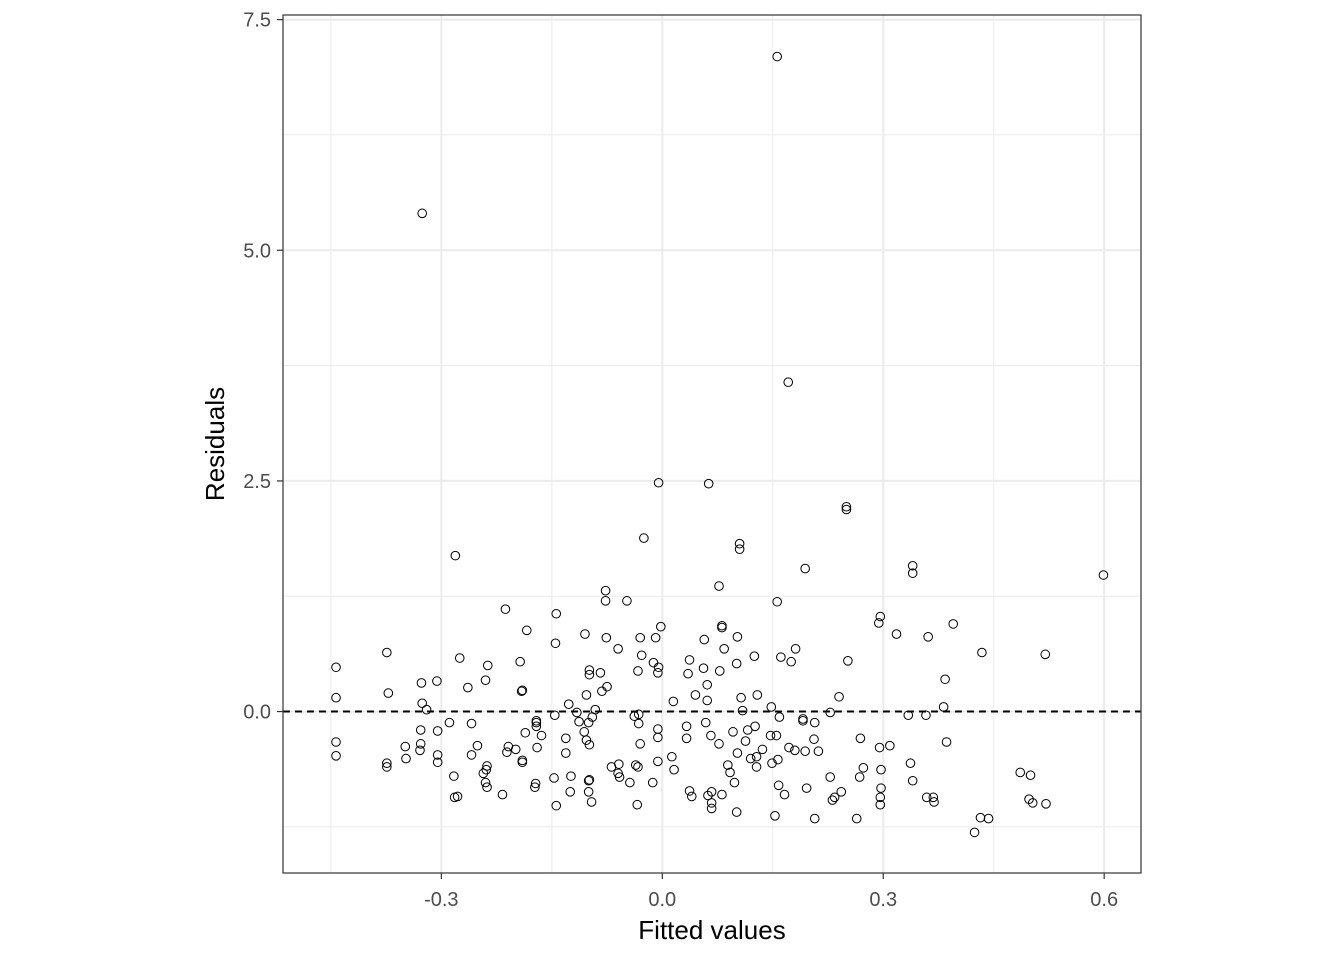 The height and width of the screenshot is (960, 1344). What do you see at coordinates (263, 367) in the screenshot?
I see `y-axis: 0.0 2.5 5.0 7.5` at bounding box center [263, 367].